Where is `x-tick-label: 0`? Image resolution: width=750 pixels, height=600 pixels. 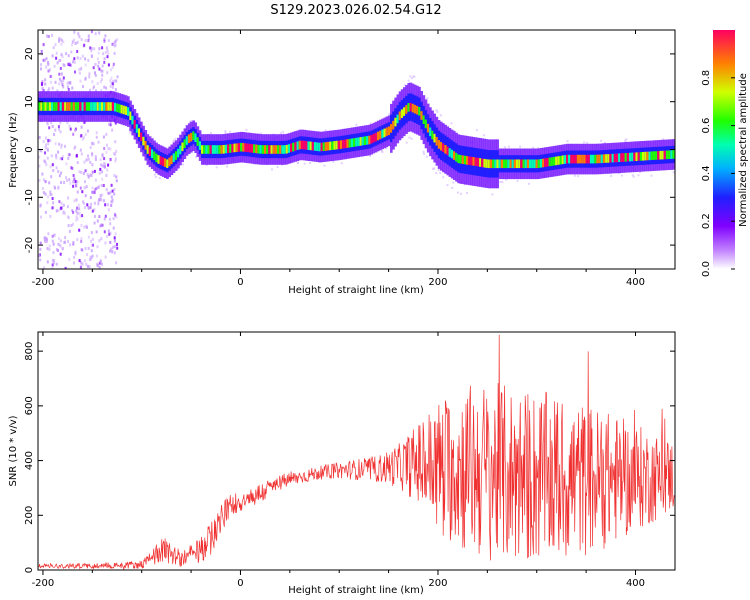 x-tick-label: 0 is located at coordinates (240, 282).